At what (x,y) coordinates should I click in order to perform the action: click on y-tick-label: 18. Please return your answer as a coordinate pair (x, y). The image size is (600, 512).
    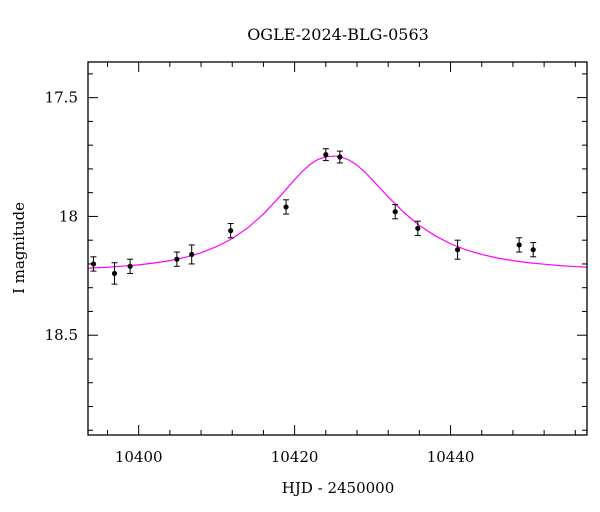
    Looking at the image, I should click on (68, 216).